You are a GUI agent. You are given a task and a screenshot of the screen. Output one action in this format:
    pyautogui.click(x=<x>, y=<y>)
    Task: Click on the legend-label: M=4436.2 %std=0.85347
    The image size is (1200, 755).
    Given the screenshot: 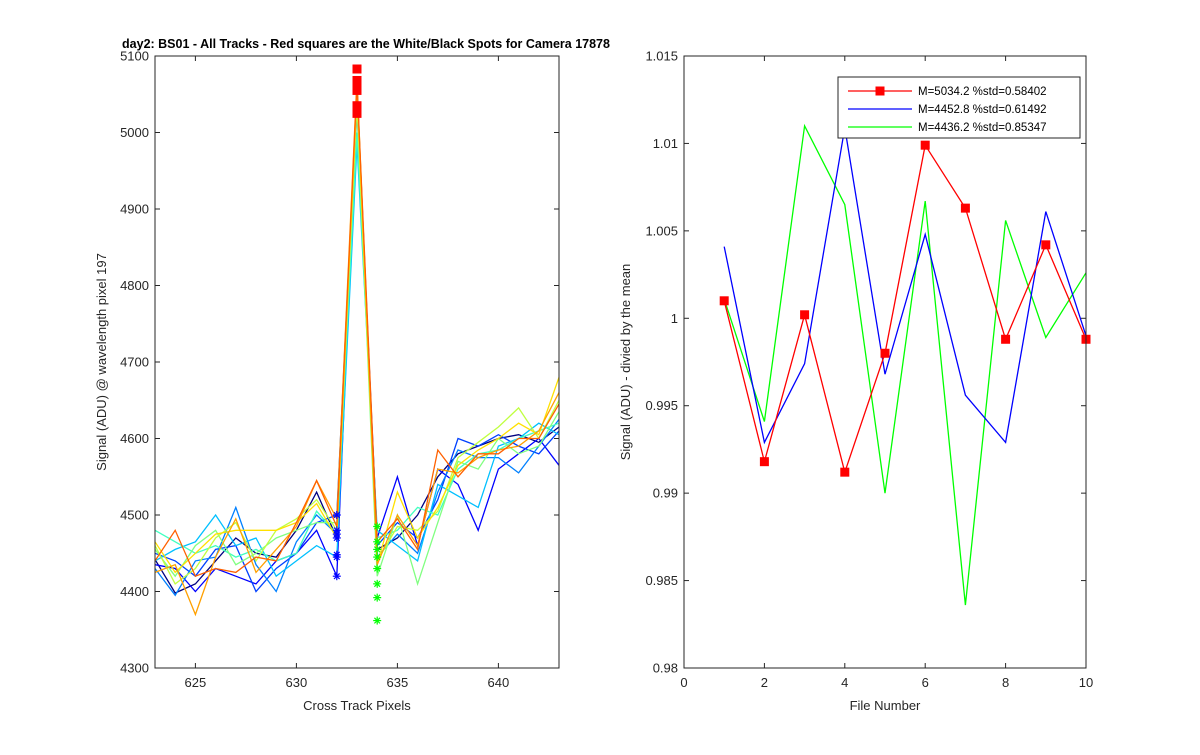 What is the action you would take?
    pyautogui.click(x=982, y=128)
    